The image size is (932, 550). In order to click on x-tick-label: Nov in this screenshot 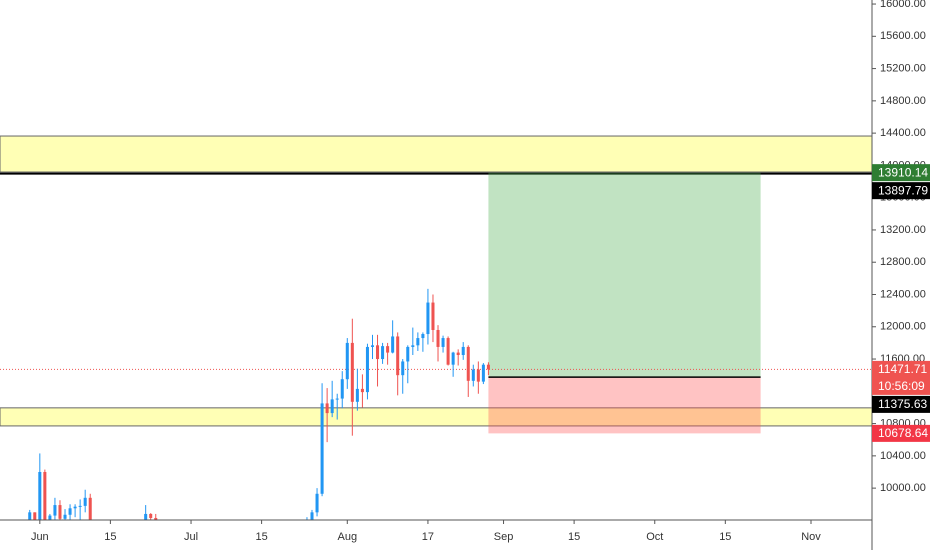, I will do `click(811, 537)`.